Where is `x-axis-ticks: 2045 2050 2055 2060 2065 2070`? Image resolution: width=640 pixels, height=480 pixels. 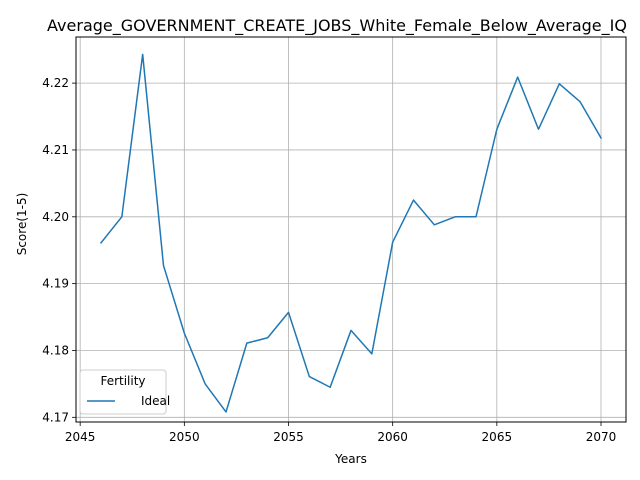
x-axis-ticks: 2045 2050 2055 2060 2065 2070 is located at coordinates (340, 433).